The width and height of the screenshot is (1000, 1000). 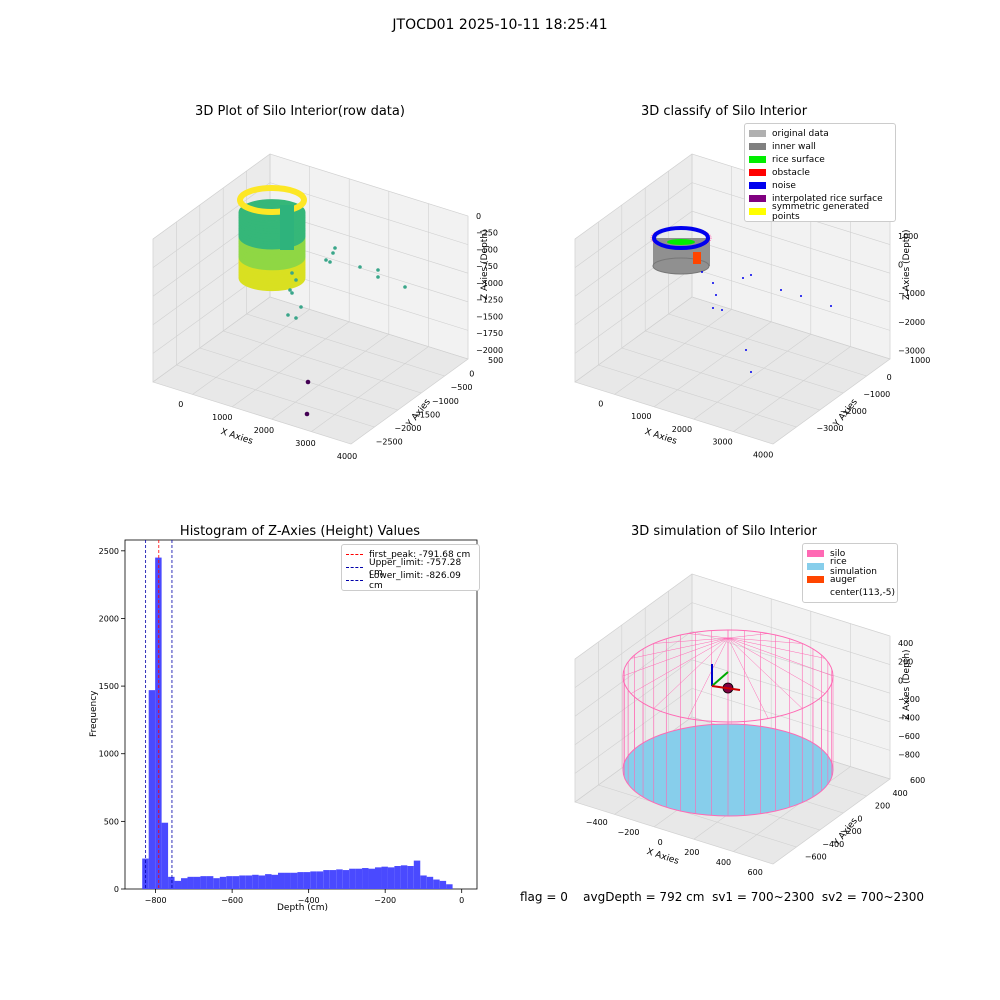 I want to click on raw-x-tick: 2000, so click(x=264, y=430).